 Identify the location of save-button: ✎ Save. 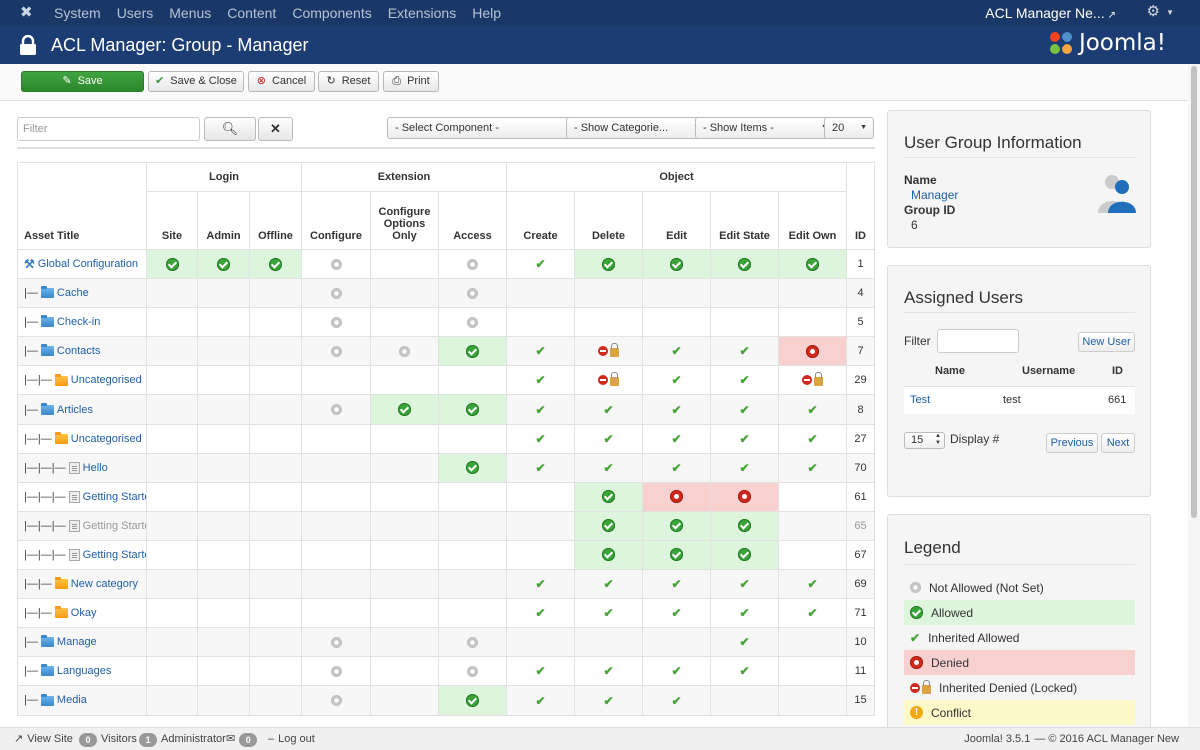
(82, 81).